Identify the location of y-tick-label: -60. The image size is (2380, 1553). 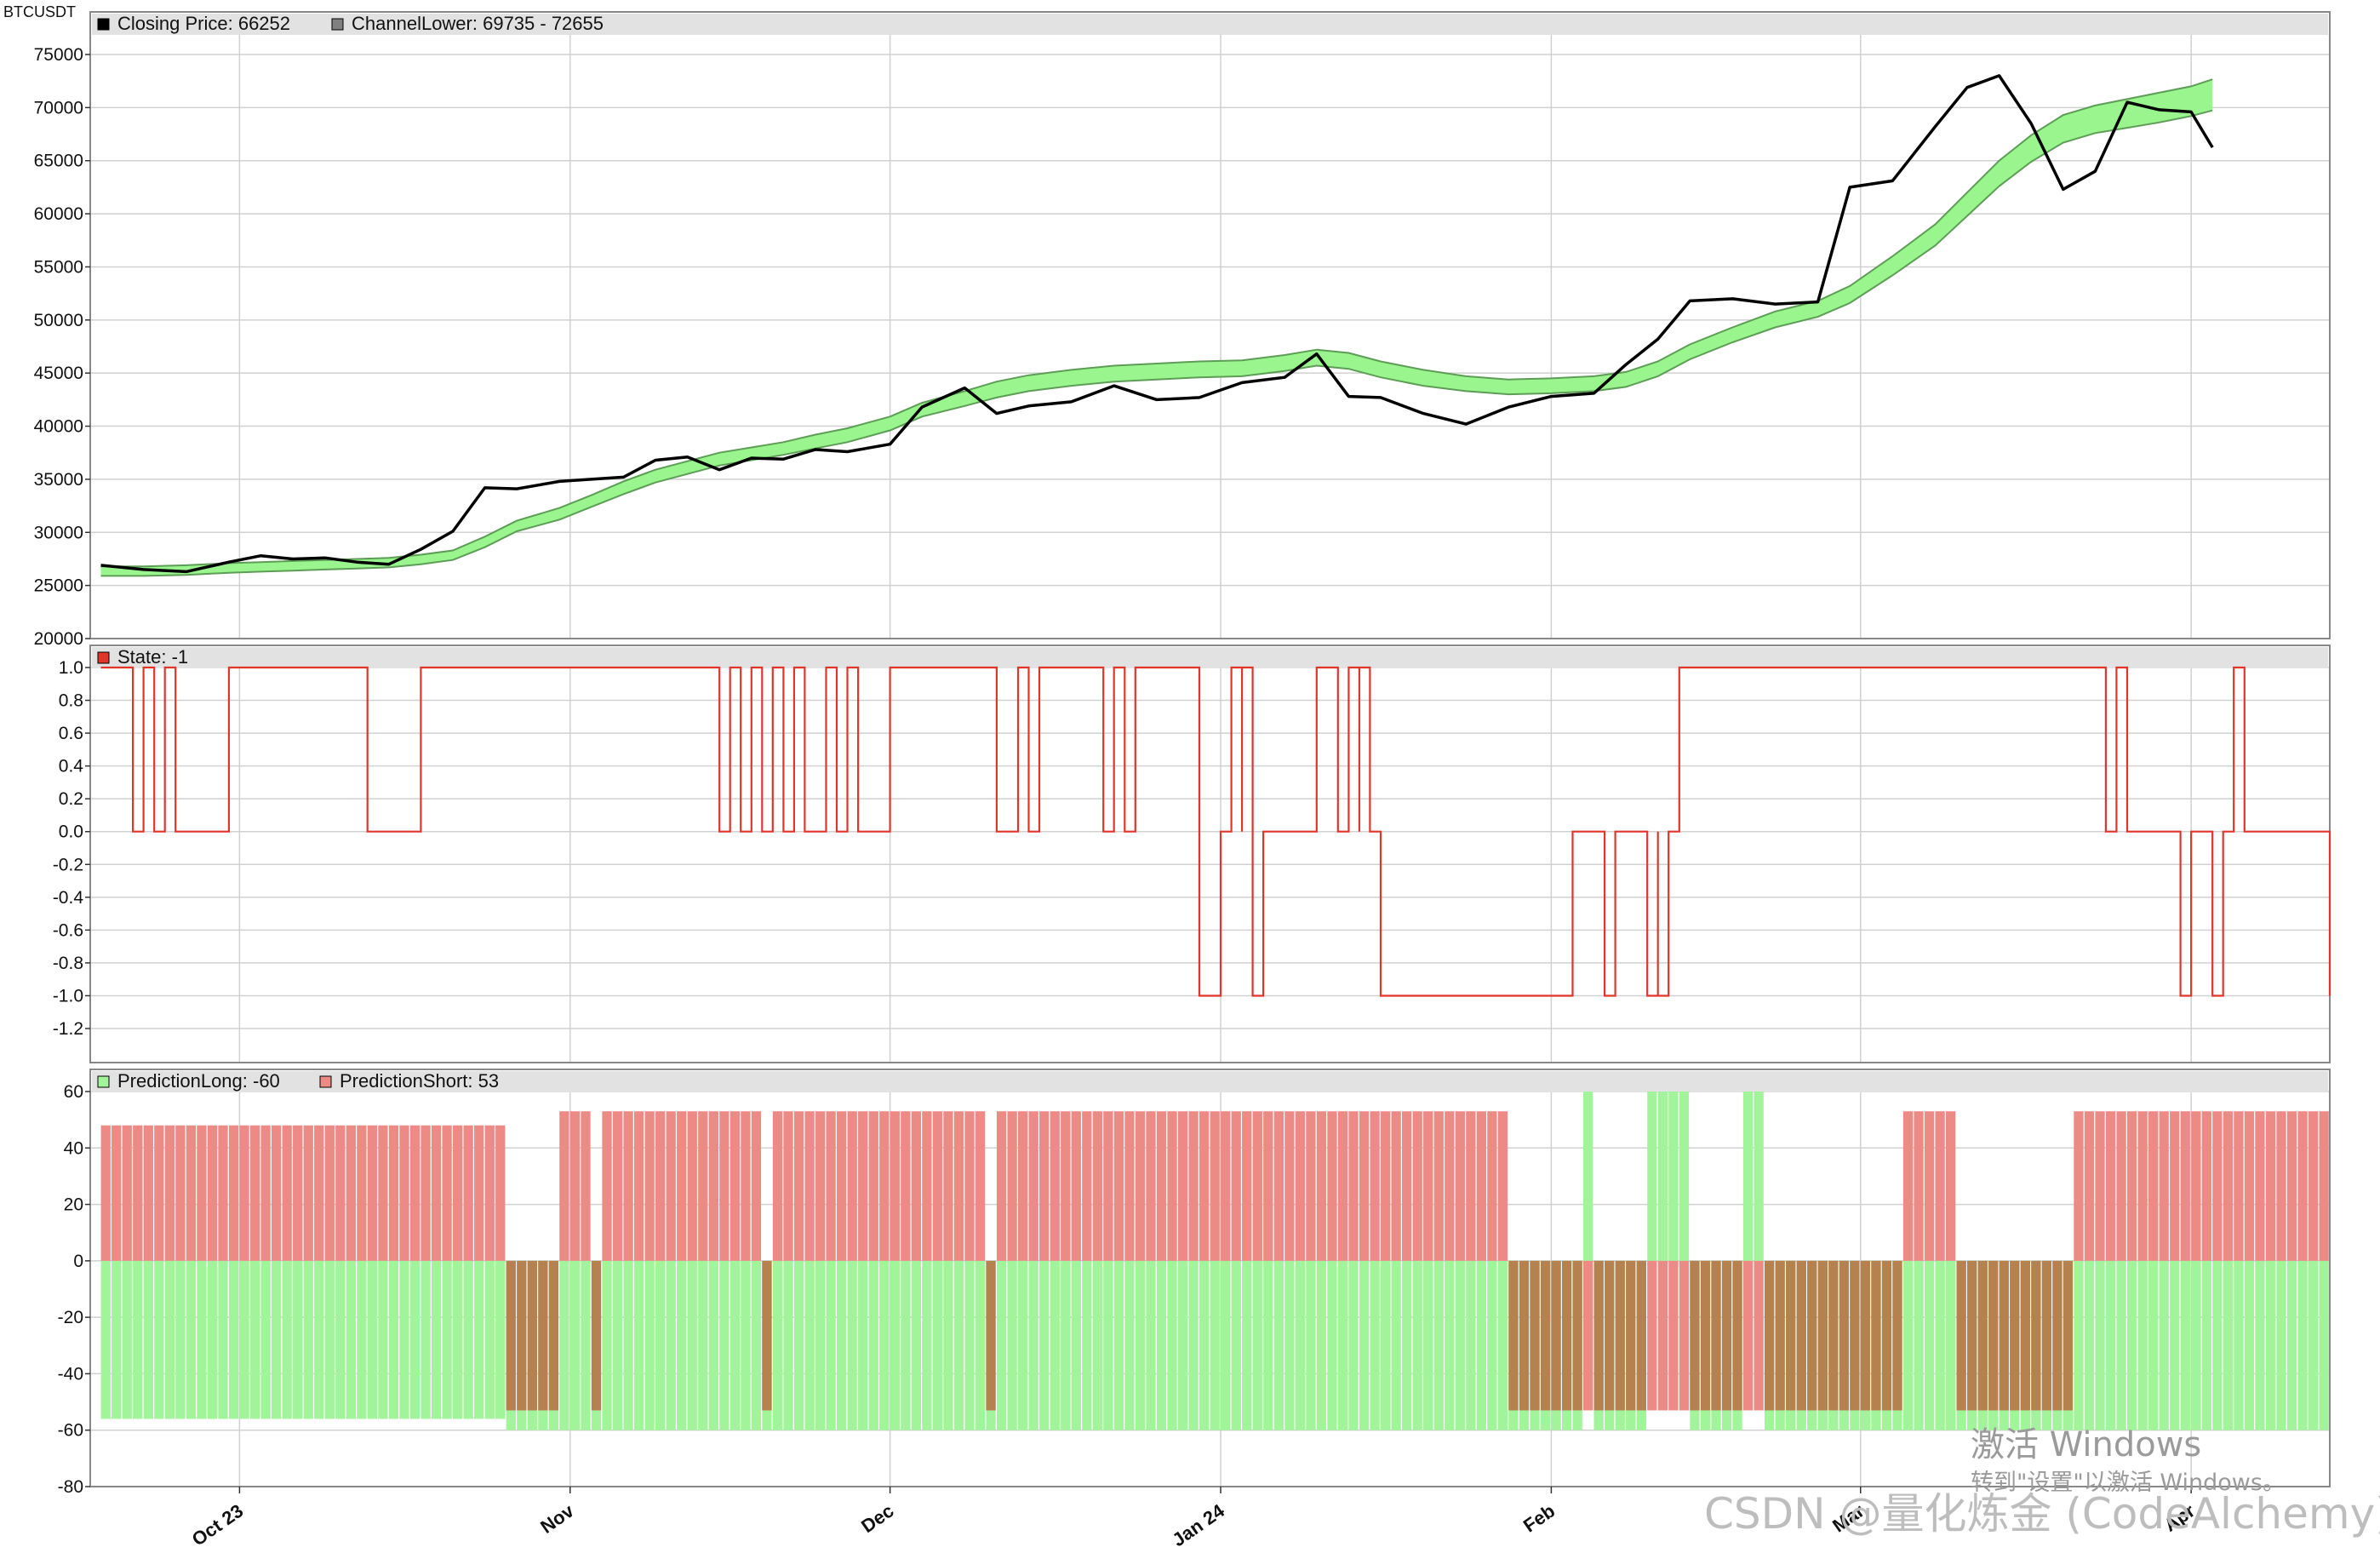
(70, 1431).